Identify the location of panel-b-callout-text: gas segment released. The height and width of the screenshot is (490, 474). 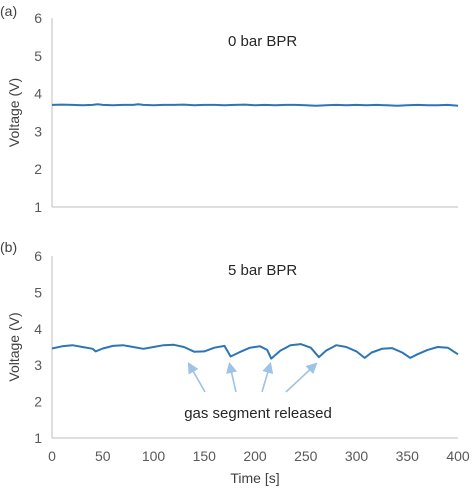
(258, 413).